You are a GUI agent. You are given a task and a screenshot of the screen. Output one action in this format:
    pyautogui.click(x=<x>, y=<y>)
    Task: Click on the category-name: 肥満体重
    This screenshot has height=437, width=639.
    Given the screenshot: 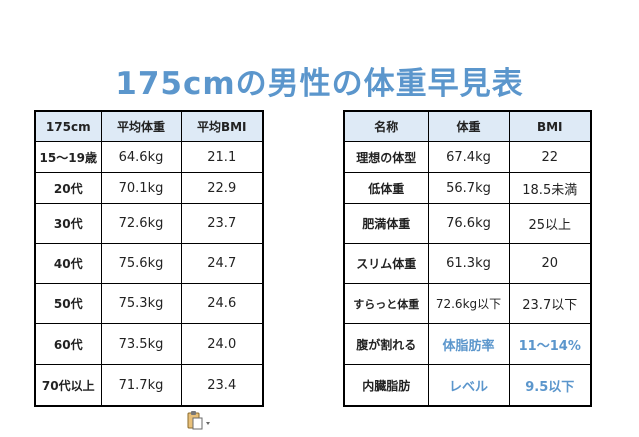 What is the action you would take?
    pyautogui.click(x=386, y=223)
    